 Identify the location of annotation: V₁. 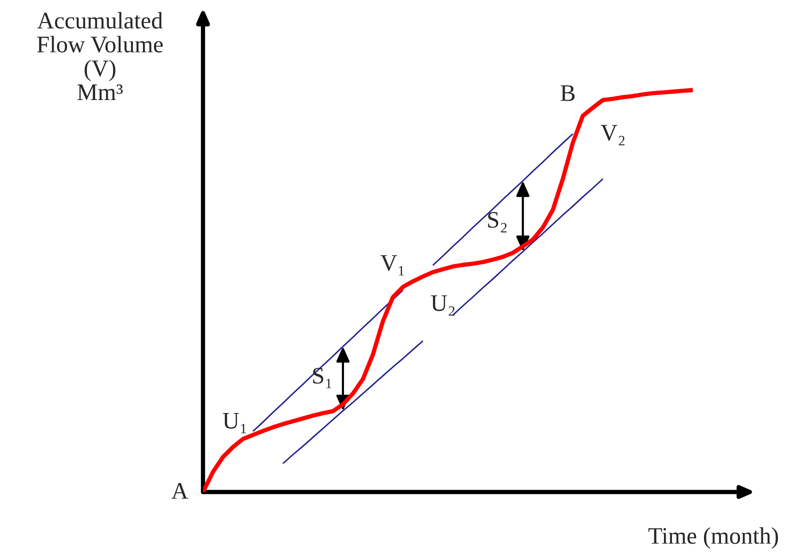
(392, 265).